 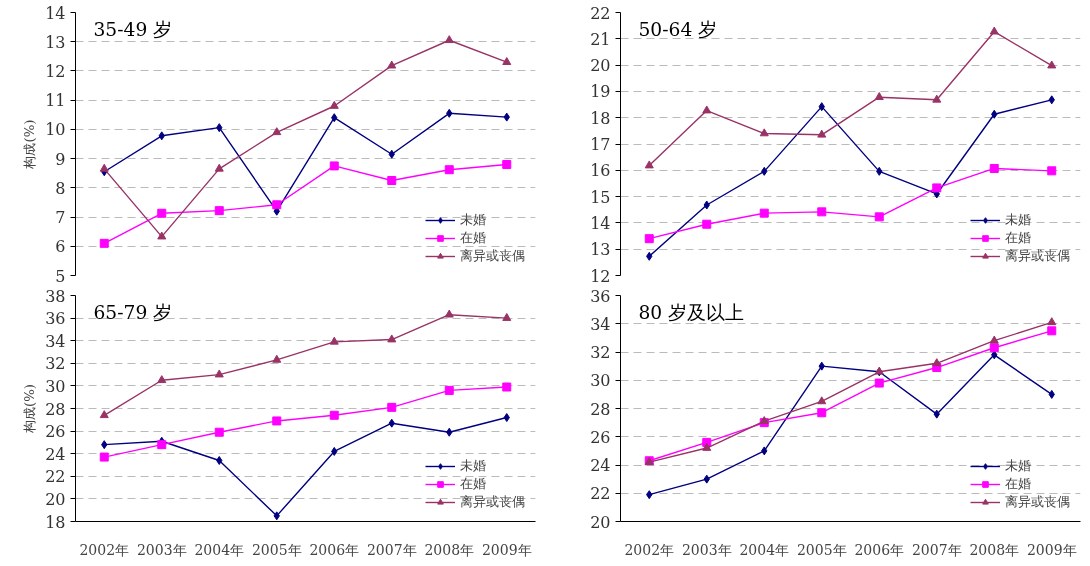 I want to click on chart-title: 65-79 岁, so click(x=133, y=312).